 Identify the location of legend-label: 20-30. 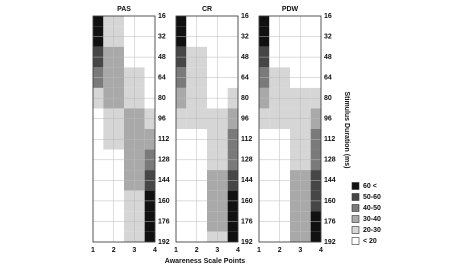
(372, 230).